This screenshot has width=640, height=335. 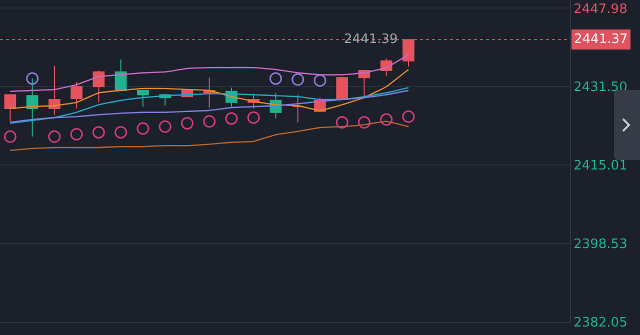 What do you see at coordinates (601, 88) in the screenshot?
I see `y-tick-label: 2431.50` at bounding box center [601, 88].